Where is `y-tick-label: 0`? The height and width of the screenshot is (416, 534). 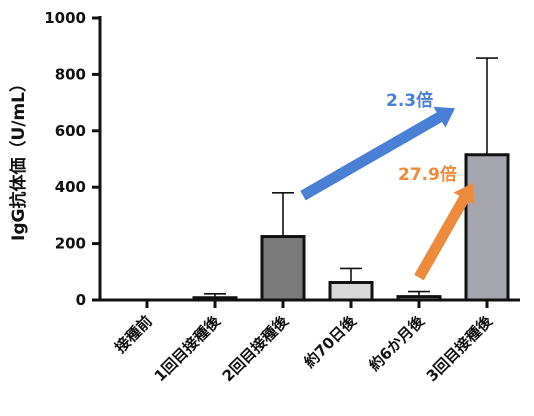
y-tick-label: 0 is located at coordinates (81, 300).